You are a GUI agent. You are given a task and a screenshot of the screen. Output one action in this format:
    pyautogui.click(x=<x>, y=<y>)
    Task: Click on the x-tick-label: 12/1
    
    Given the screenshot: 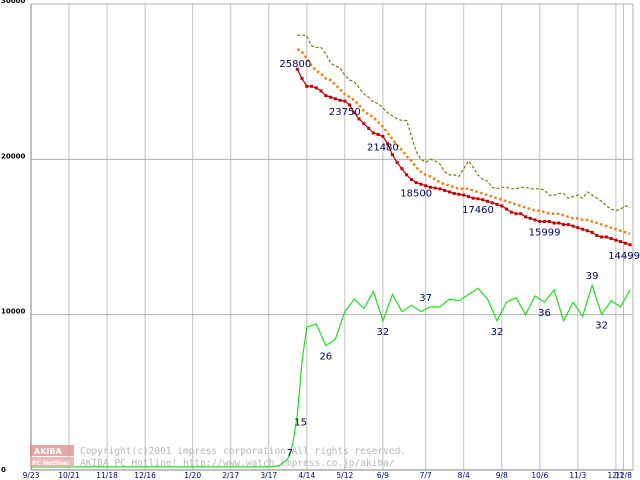 What is the action you would take?
    pyautogui.click(x=615, y=475)
    